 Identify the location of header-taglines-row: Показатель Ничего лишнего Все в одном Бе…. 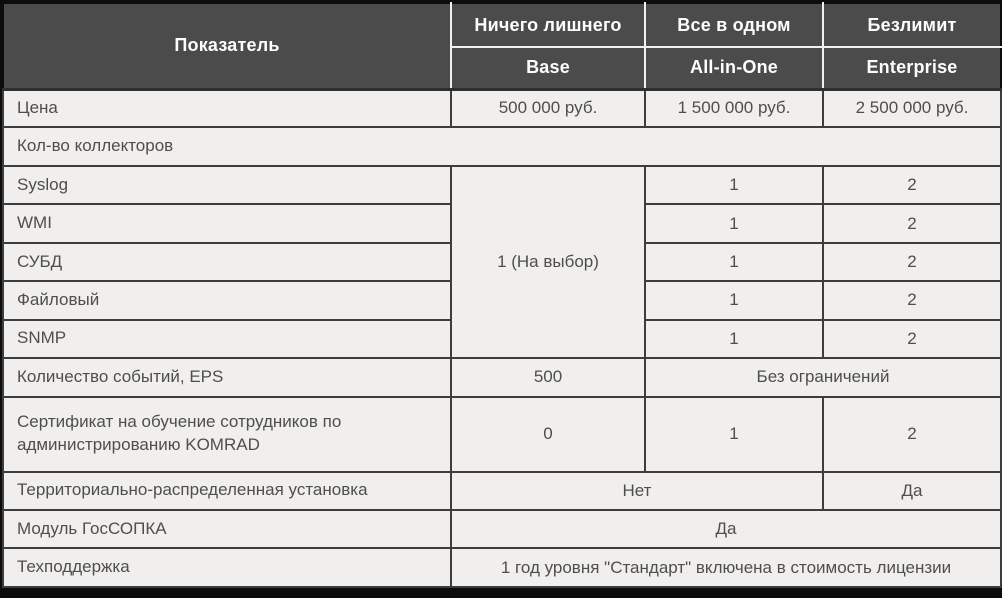
(502, 46).